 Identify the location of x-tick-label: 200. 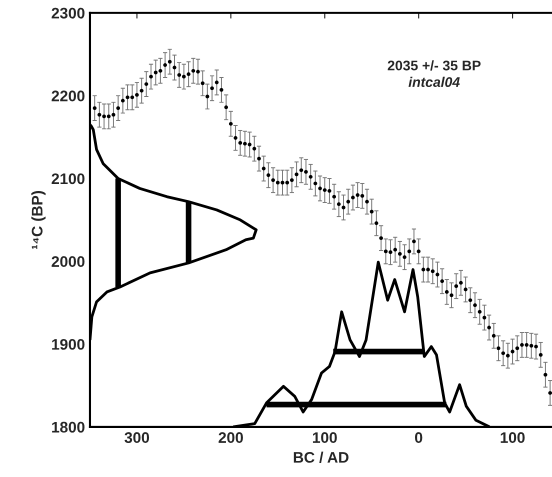
(230, 437).